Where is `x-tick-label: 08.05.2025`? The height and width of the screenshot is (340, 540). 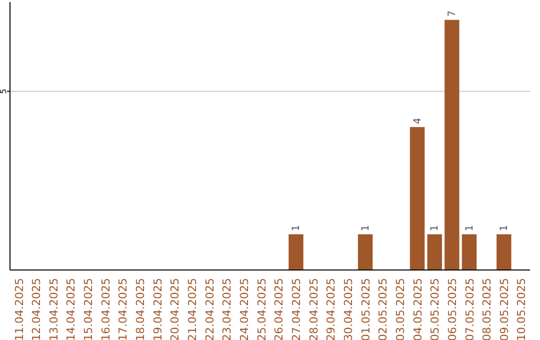
x-tick-label: 08.05.2025 is located at coordinates (487, 309).